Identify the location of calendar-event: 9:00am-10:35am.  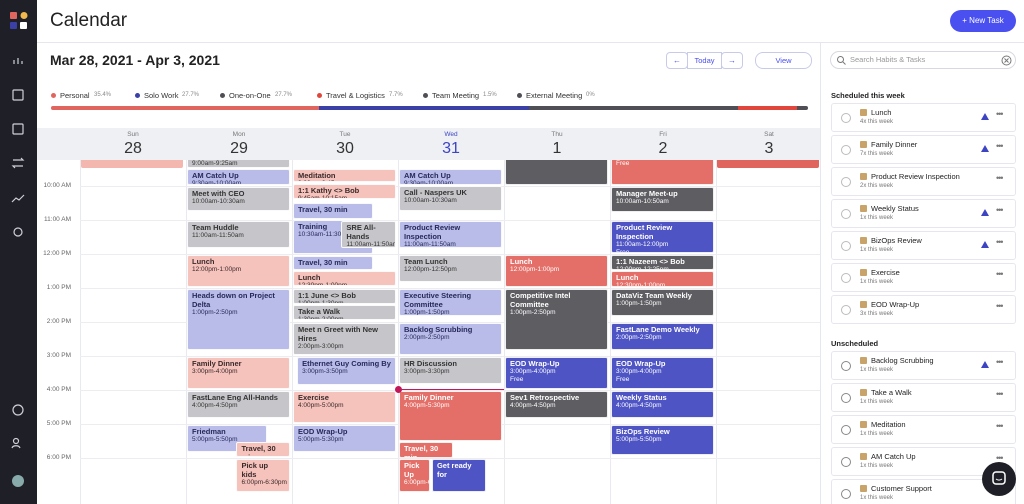
(556, 172).